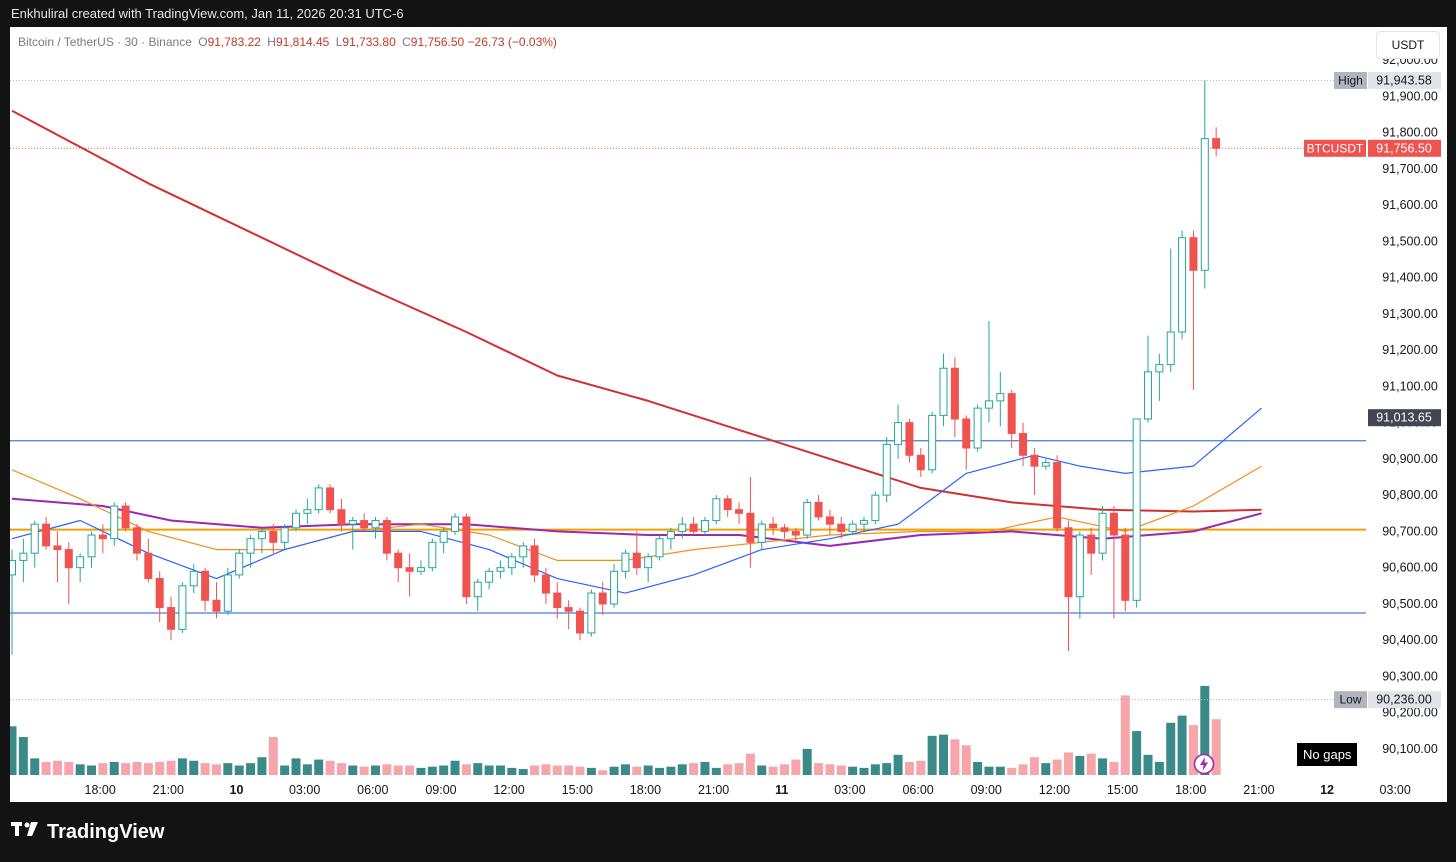 Image resolution: width=1456 pixels, height=862 pixels. What do you see at coordinates (1204, 764) in the screenshot?
I see `lightning-icon` at bounding box center [1204, 764].